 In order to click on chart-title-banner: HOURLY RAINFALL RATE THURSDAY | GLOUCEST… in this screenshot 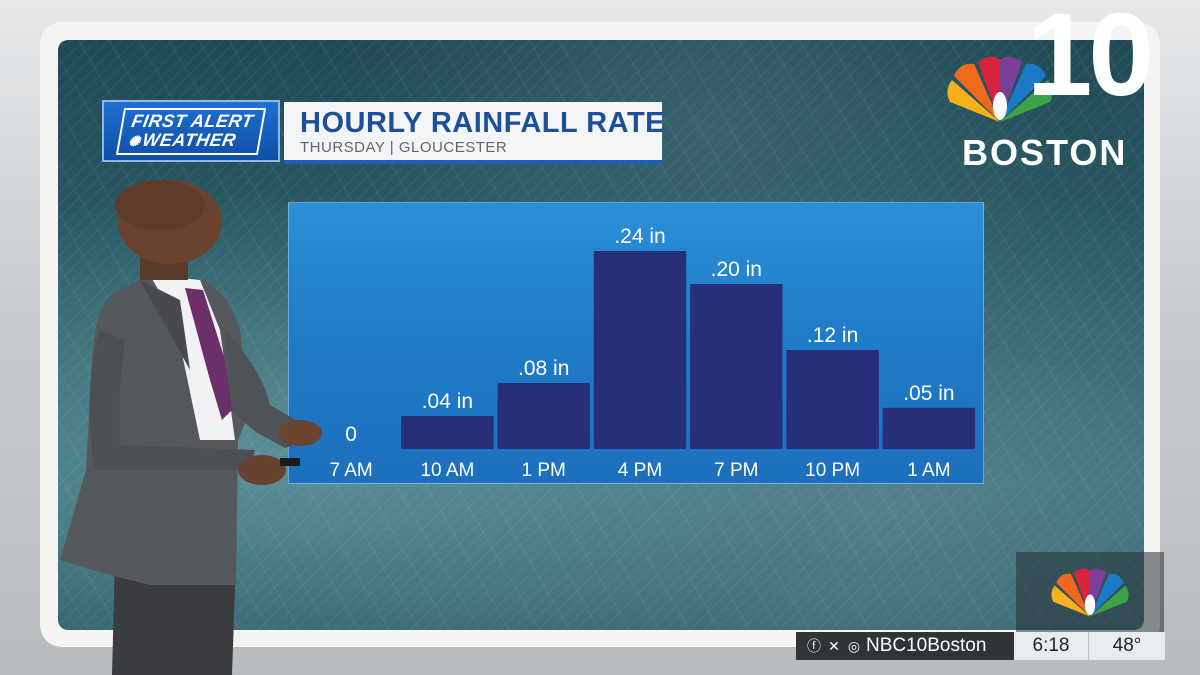, I will do `click(475, 133)`.